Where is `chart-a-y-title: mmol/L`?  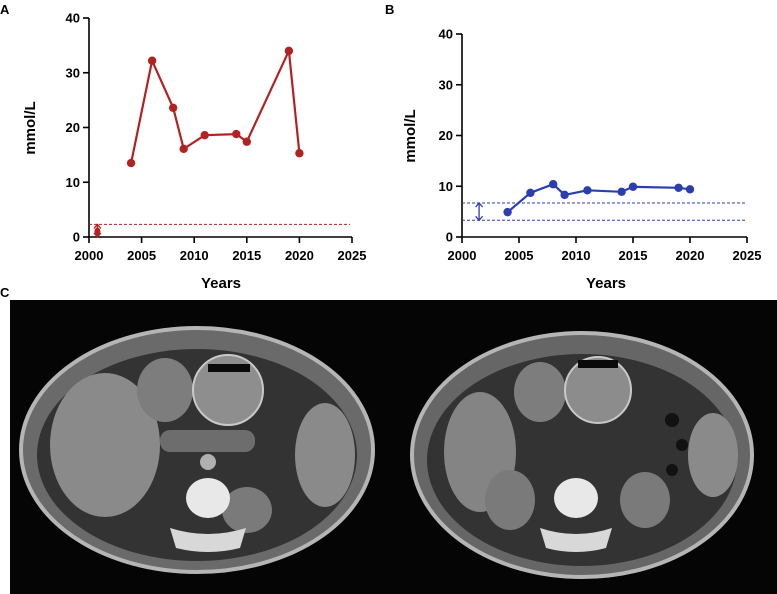 chart-a-y-title: mmol/L is located at coordinates (30, 127).